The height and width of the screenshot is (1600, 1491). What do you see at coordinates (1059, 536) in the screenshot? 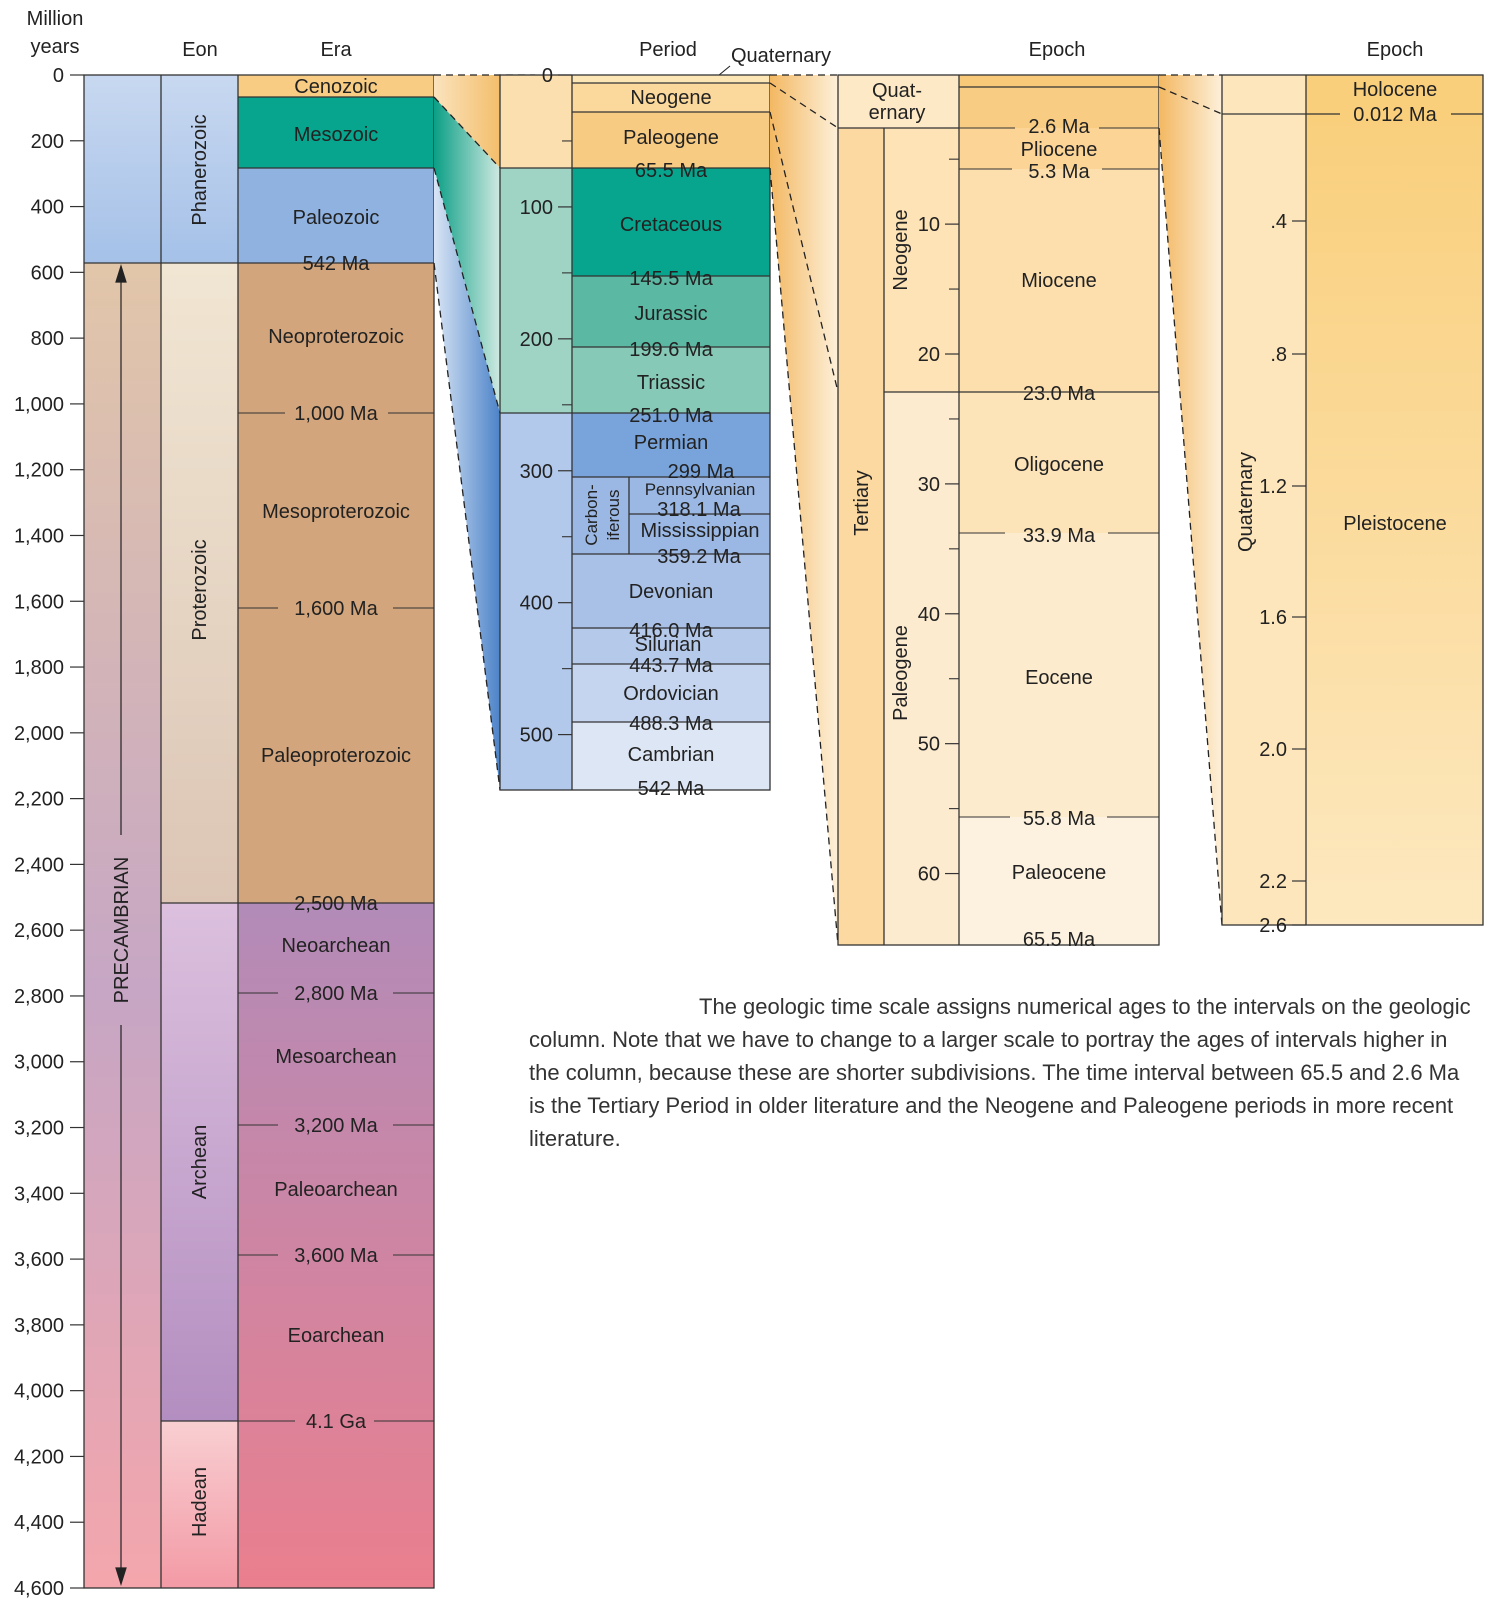
I see `boundary-33-9-ma: 33.9 Ma` at bounding box center [1059, 536].